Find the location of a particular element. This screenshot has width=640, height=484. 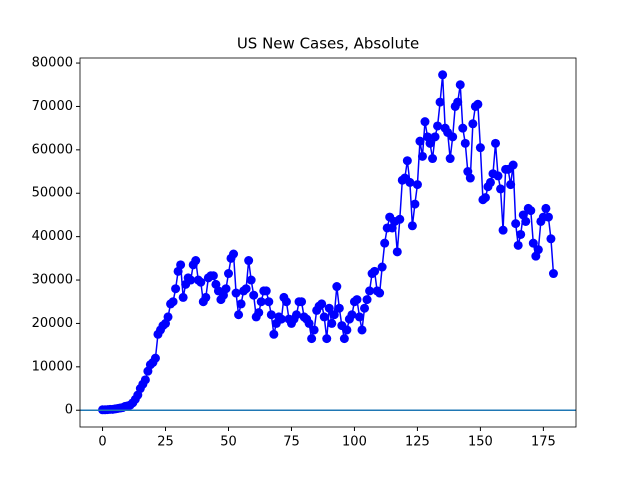

x-tick-label: 100 is located at coordinates (354, 442).